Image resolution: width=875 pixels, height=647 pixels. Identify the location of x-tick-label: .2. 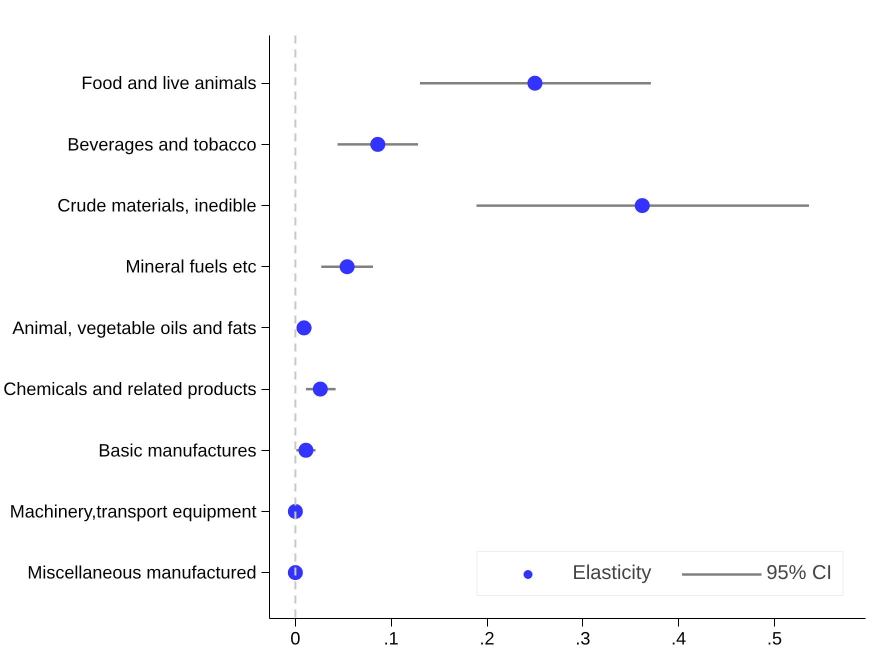
(487, 637).